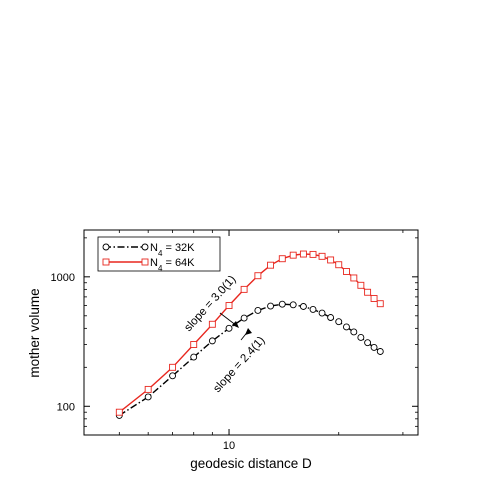 Image resolution: width=491 pixels, height=491 pixels. Describe the element at coordinates (106, 262) in the screenshot. I see `legend-marker-64k` at that location.